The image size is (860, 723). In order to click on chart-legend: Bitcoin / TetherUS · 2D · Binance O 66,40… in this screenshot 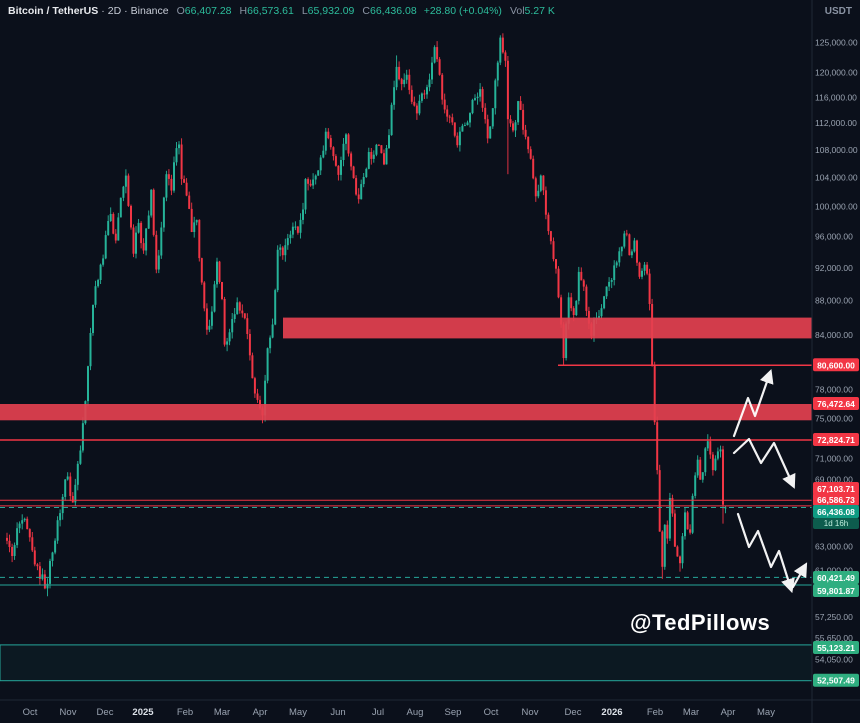, I will do `click(283, 11)`.